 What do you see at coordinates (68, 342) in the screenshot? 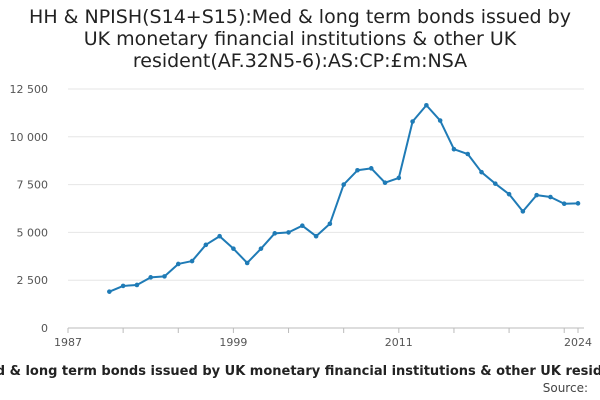
I see `x-tick-label: 1987` at bounding box center [68, 342].